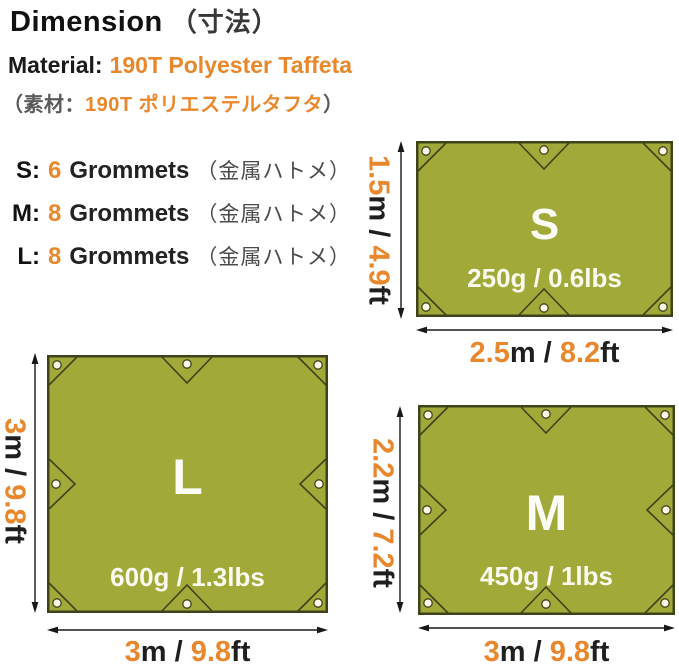  I want to click on tarp-s-width-label: 2.5m / 8.2ft, so click(544, 353).